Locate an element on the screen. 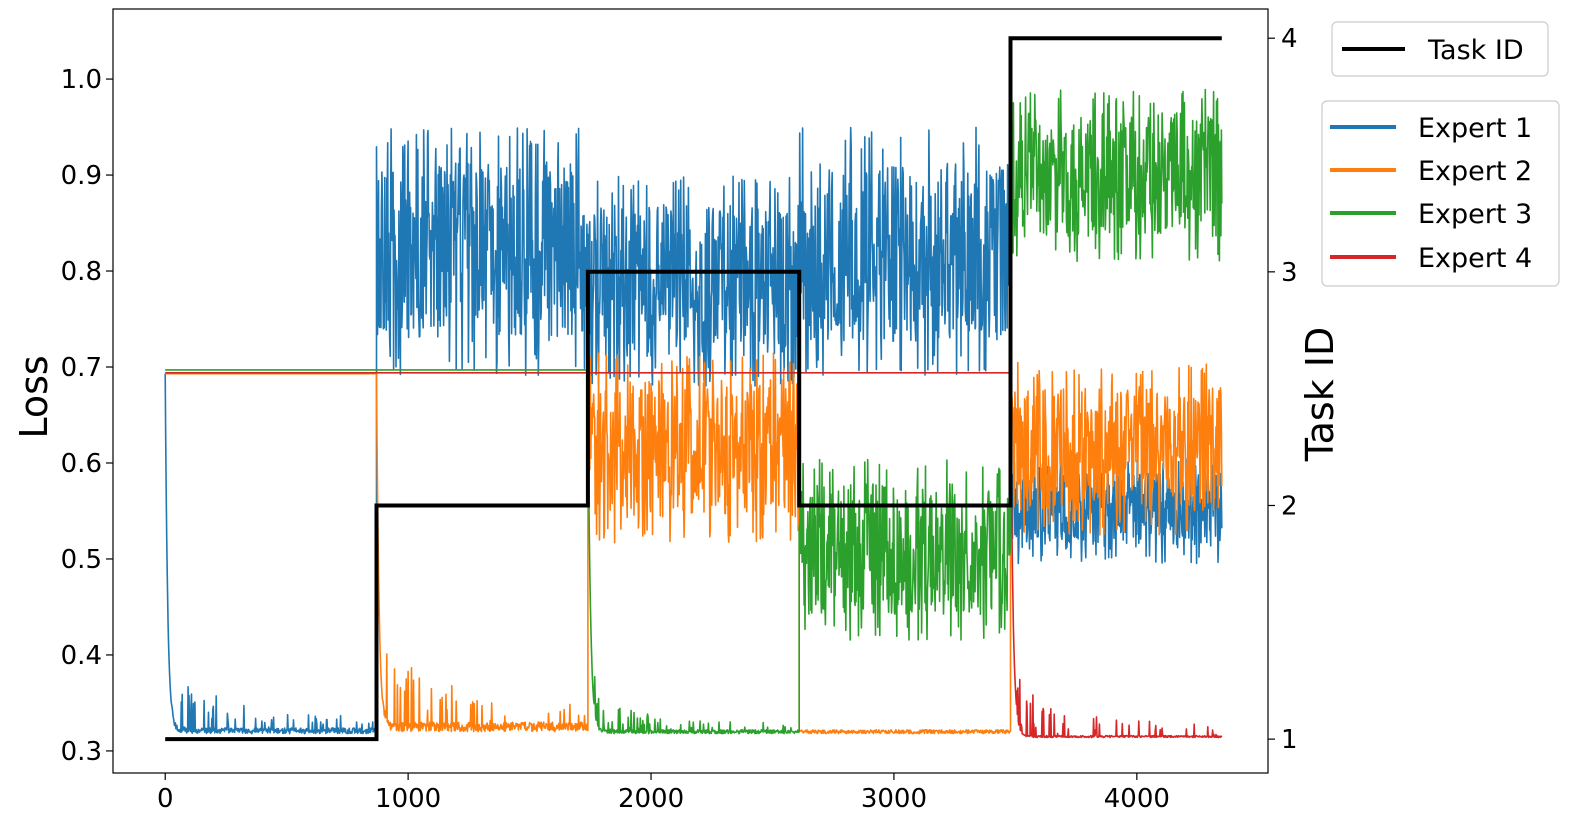 This screenshot has height=828, width=1580. legend-experts-frame is located at coordinates (1440, 193).